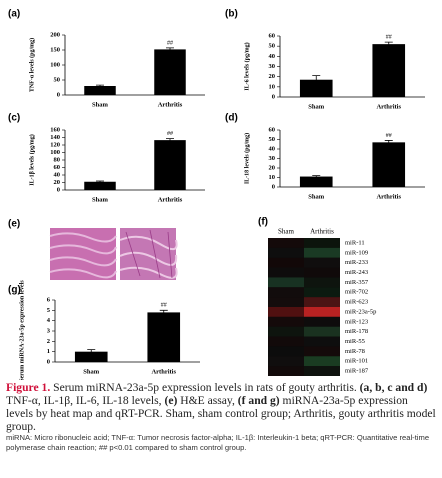 The image size is (442, 478). What do you see at coordinates (286, 232) in the screenshot?
I see `column-label: Sham` at bounding box center [286, 232].